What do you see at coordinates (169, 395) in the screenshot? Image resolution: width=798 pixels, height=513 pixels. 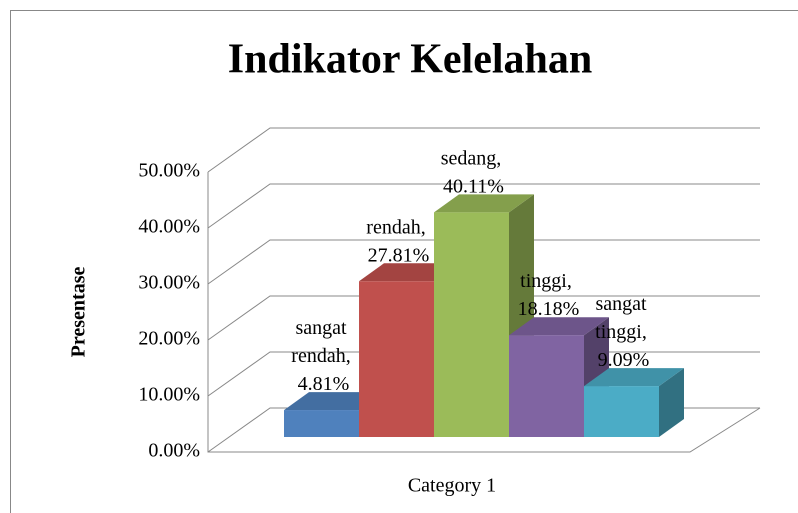 I see `y-tick-label: 10.00%` at bounding box center [169, 395].